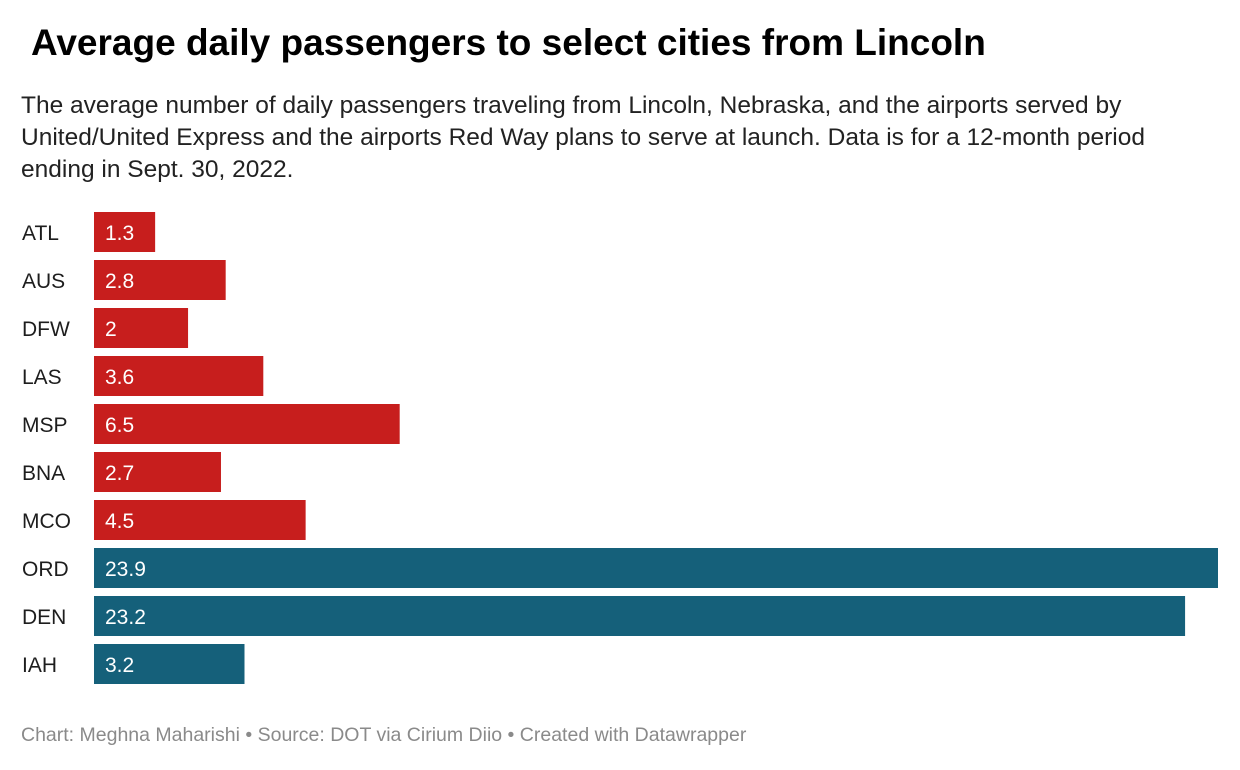  I want to click on value-label-mco: 4.5, so click(119, 521).